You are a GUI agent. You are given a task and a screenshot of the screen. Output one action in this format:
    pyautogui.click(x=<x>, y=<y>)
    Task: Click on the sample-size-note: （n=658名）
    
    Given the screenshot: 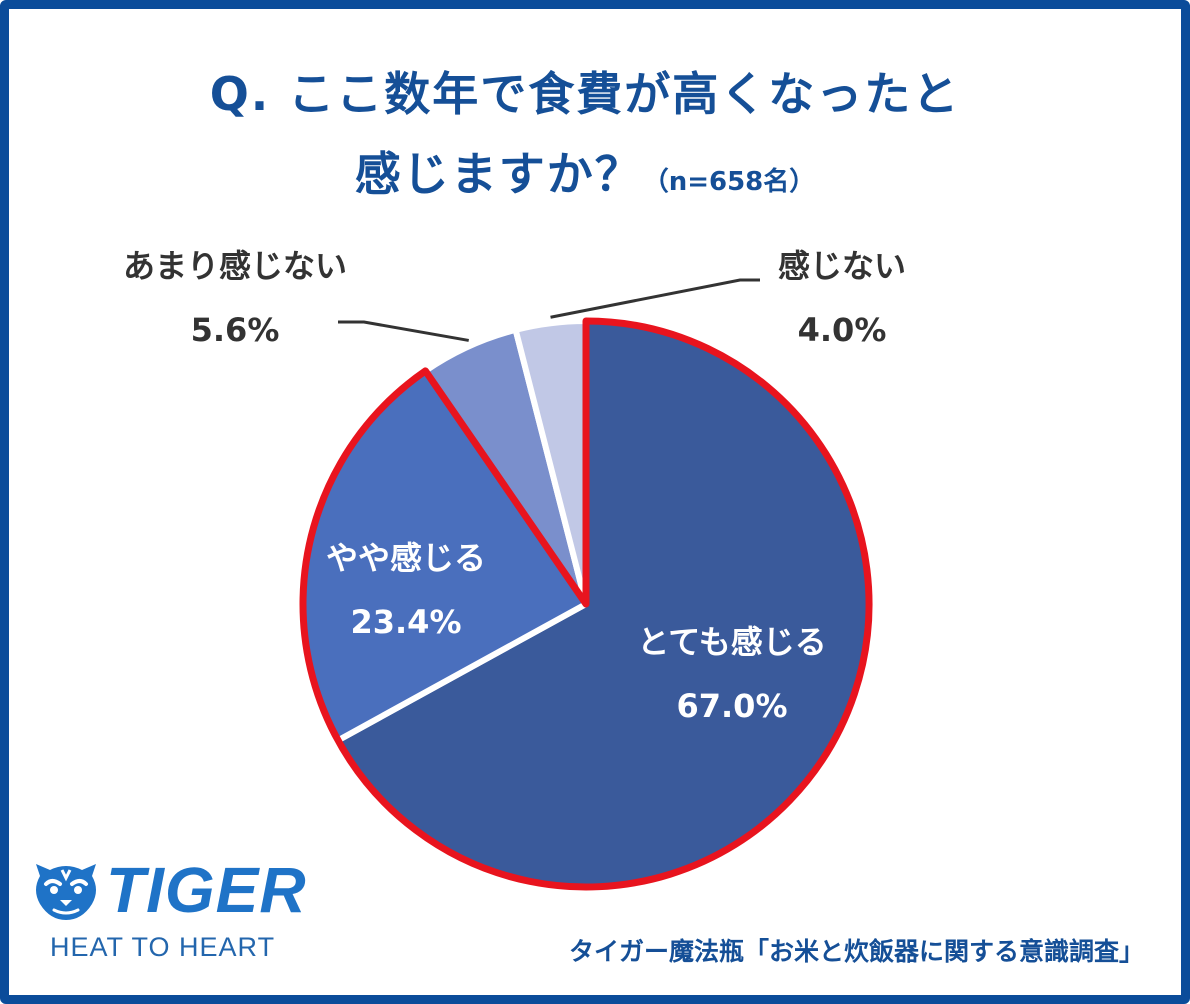 What is the action you would take?
    pyautogui.click(x=729, y=182)
    